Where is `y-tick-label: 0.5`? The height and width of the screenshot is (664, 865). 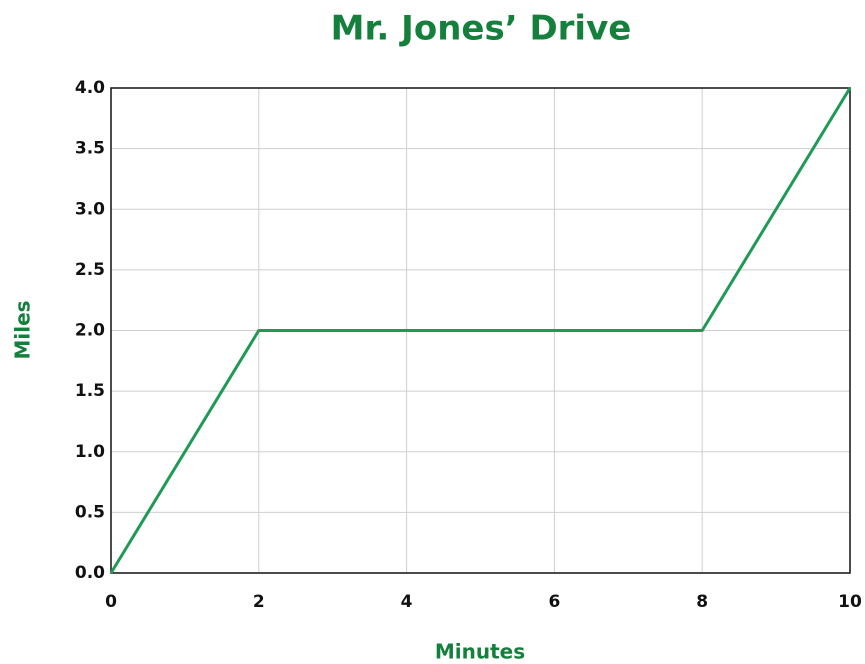 y-tick-label: 0.5 is located at coordinates (90, 512).